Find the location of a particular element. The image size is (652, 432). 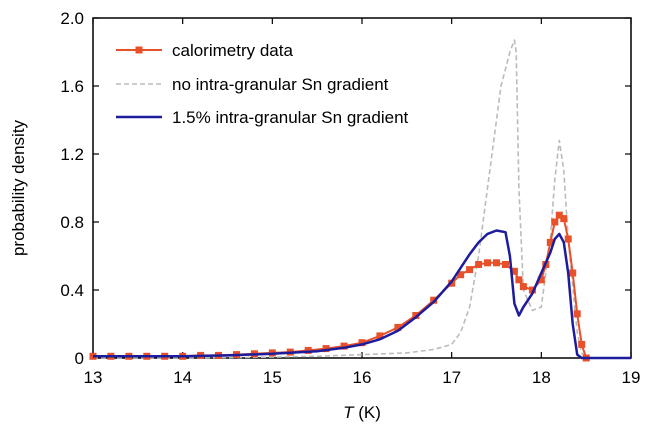

y-tick-label: 0.4 is located at coordinates (72, 290).